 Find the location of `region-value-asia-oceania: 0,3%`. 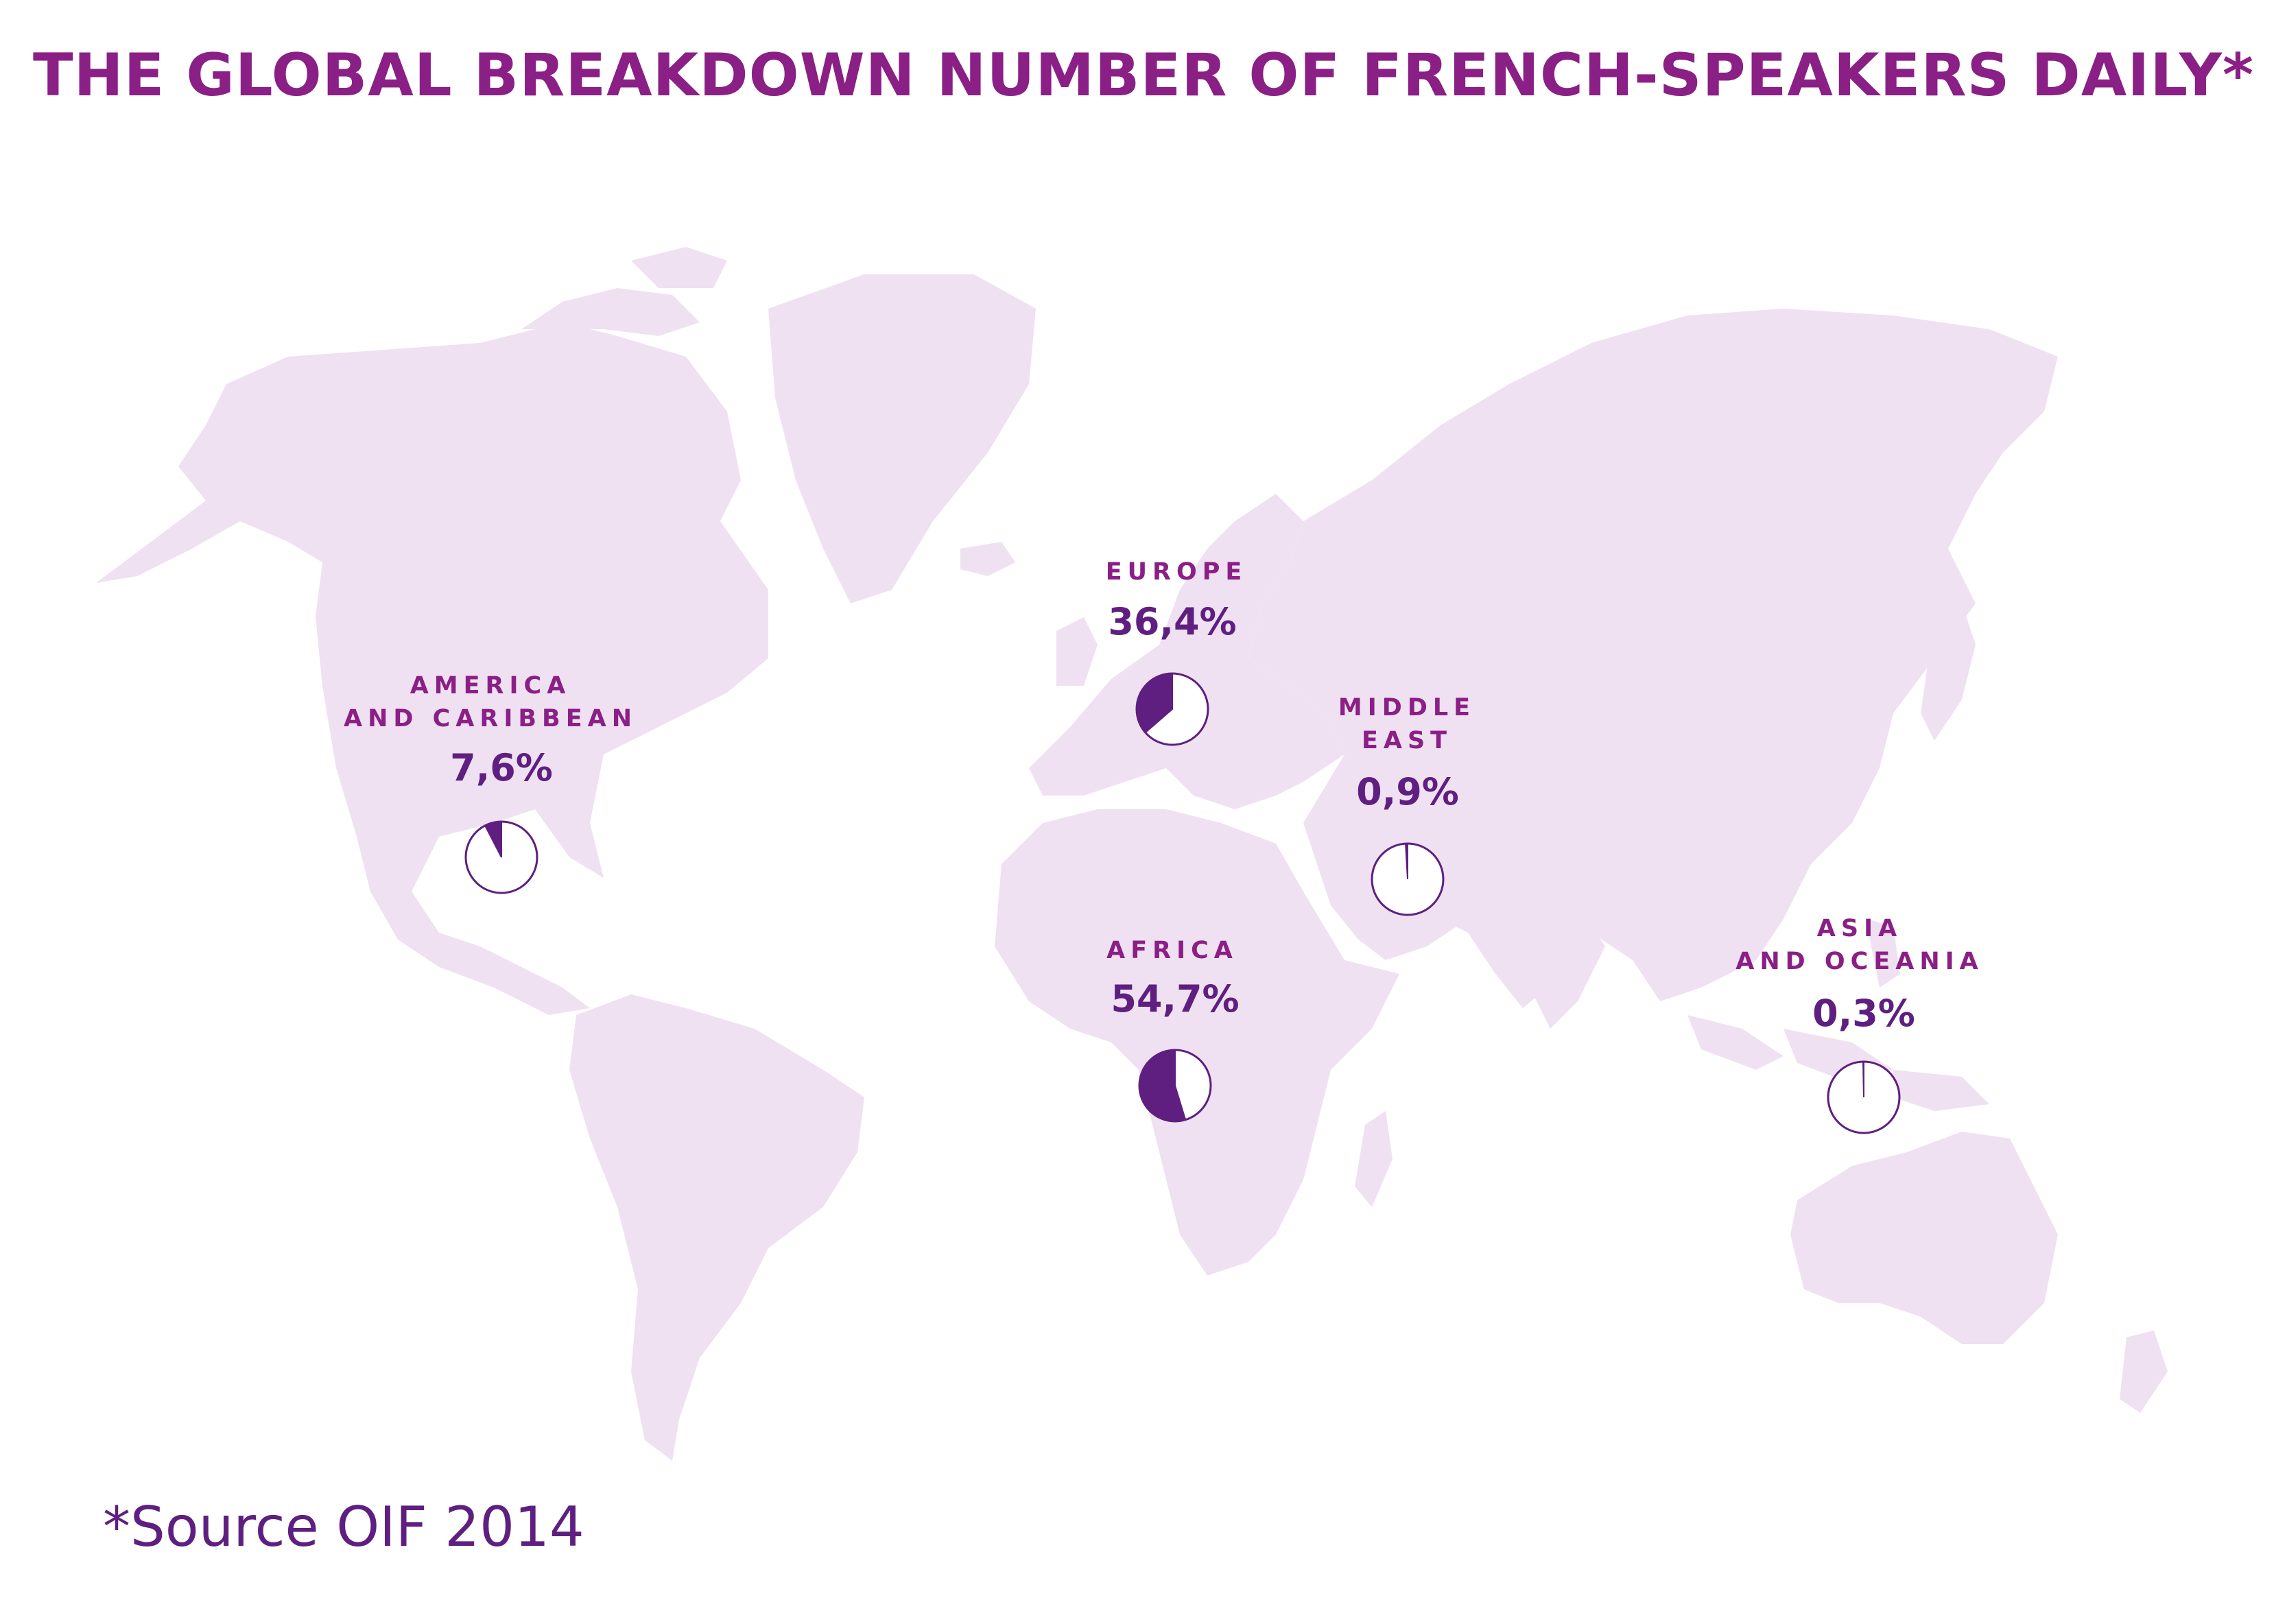

region-value-asia-oceania: 0,3% is located at coordinates (1864, 1013).